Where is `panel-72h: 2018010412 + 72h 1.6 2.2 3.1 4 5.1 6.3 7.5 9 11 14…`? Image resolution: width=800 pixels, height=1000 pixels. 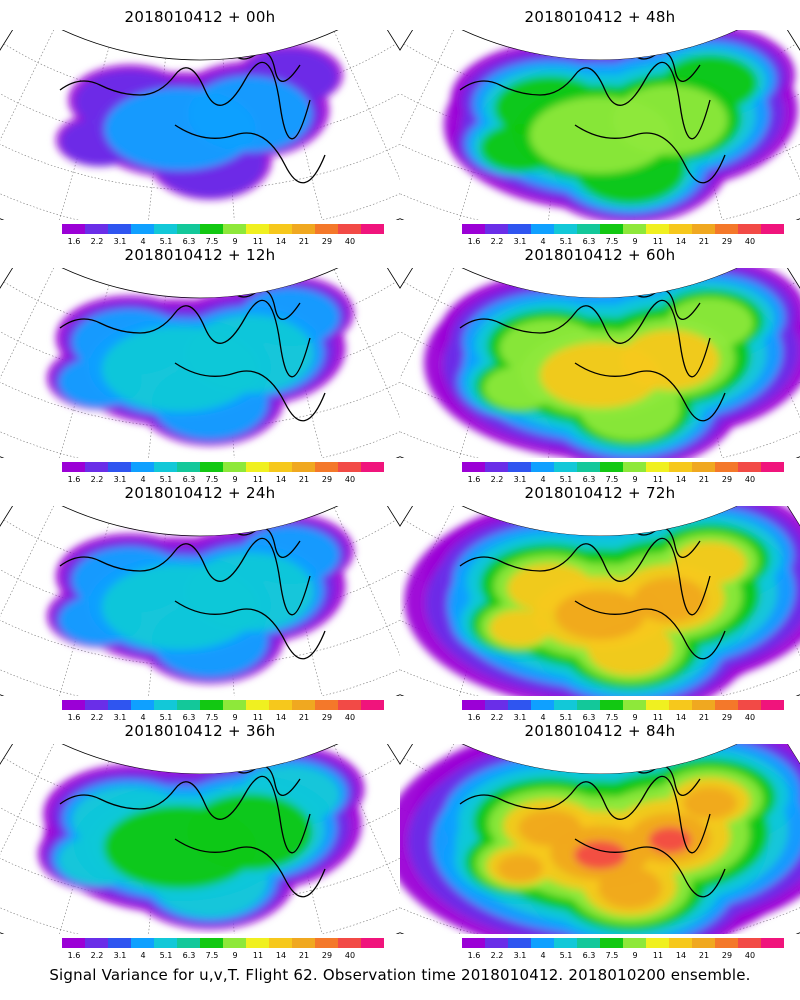
panel-72h: 2018010412 + 72h 1.6 2.2 3.1 4 5.1 6.3 7.5 9 11 14… is located at coordinates (600, 600).